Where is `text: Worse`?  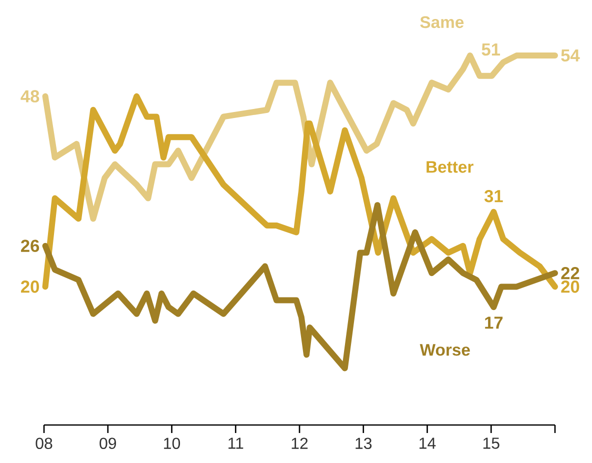 text: Worse is located at coordinates (445, 350).